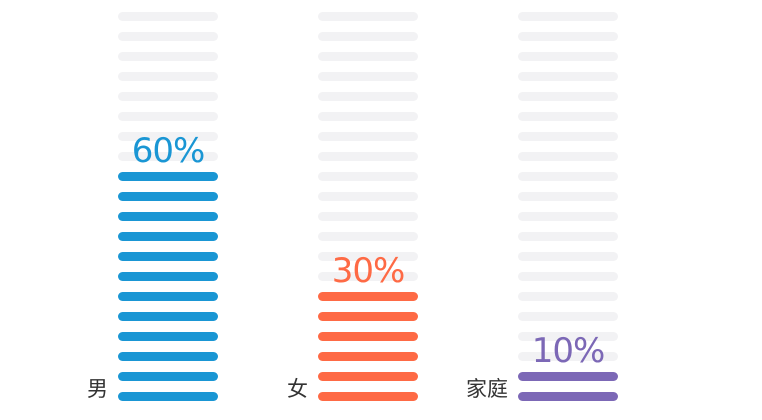 The width and height of the screenshot is (762, 420). Describe the element at coordinates (97, 389) in the screenshot. I see `category-label-0: 男` at that location.